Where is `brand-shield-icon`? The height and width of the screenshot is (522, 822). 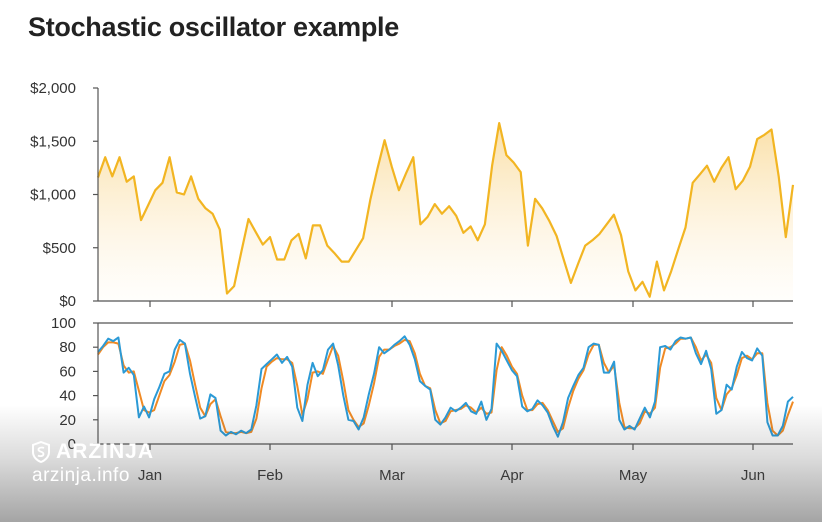
brand-shield-icon is located at coordinates (41, 452).